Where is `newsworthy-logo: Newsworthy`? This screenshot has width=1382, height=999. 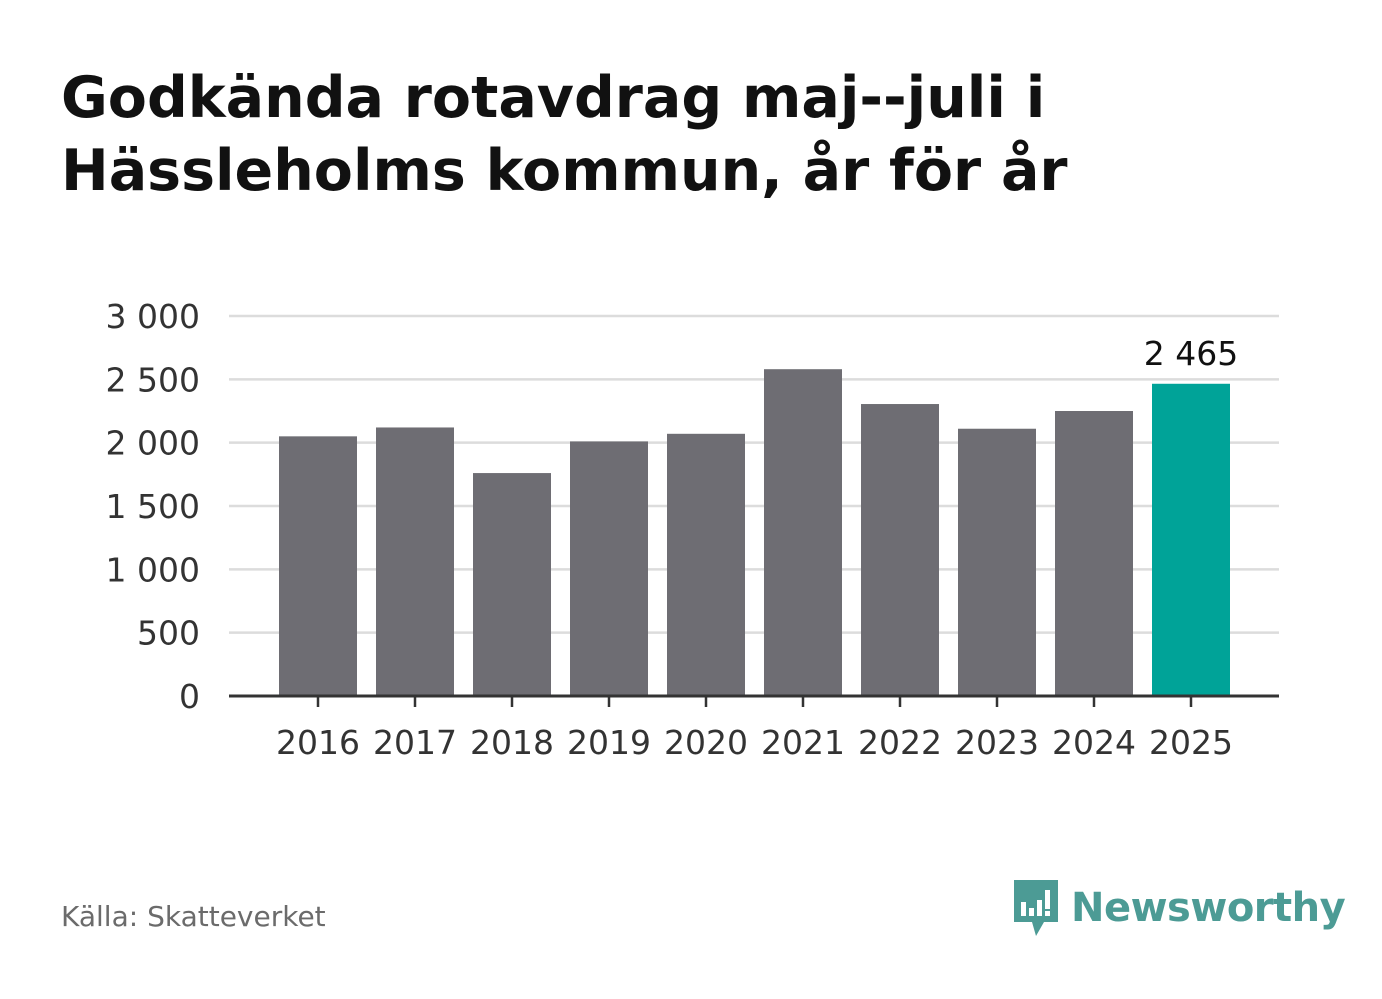
newsworthy-logo: Newsworthy is located at coordinates (1178, 908).